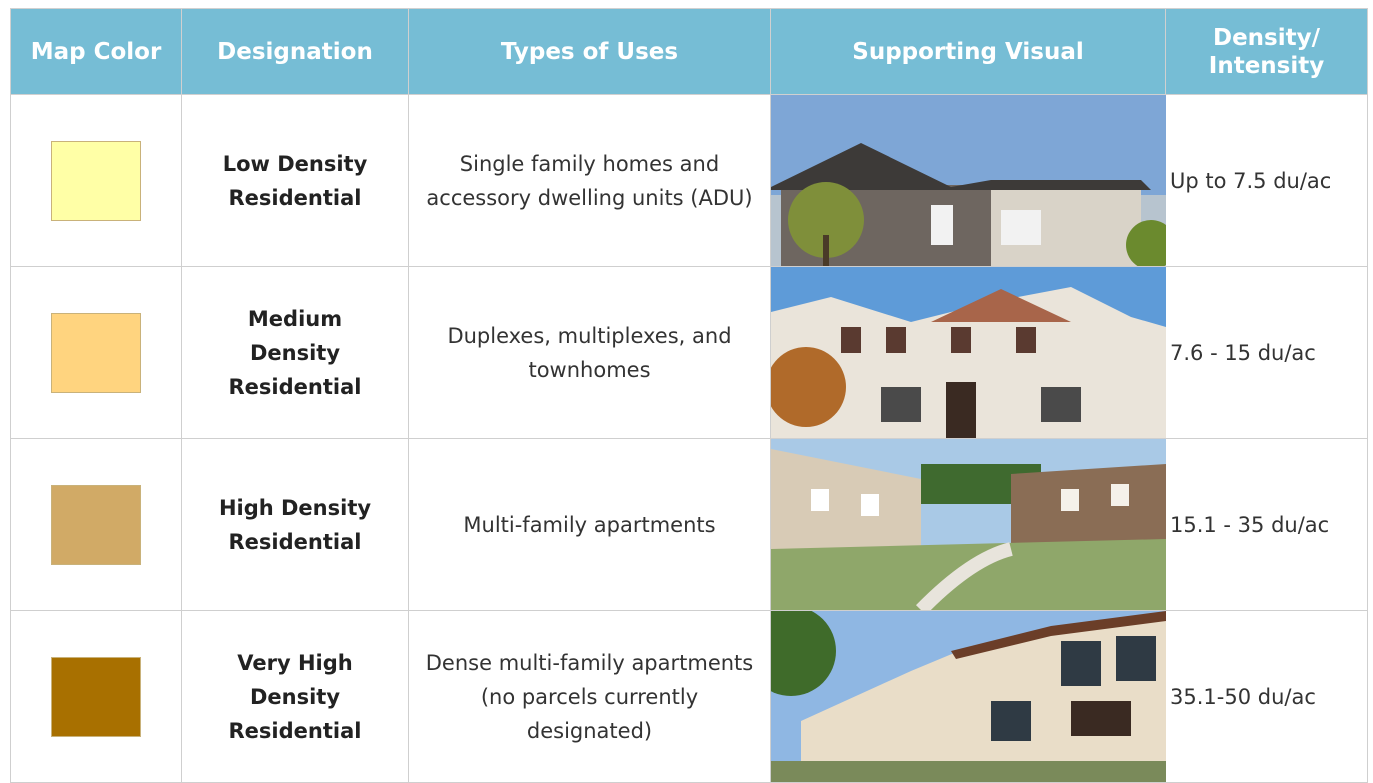 Image resolution: width=1373 pixels, height=783 pixels. What do you see at coordinates (589, 524) in the screenshot?
I see `uses: Multi-family apartments` at bounding box center [589, 524].